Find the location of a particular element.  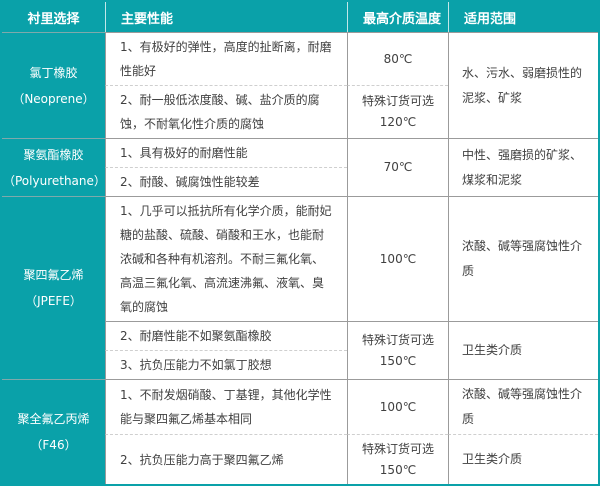

material-cell-neoprene: 氯丁橡胶 （Neoprene） is located at coordinates (53, 85).